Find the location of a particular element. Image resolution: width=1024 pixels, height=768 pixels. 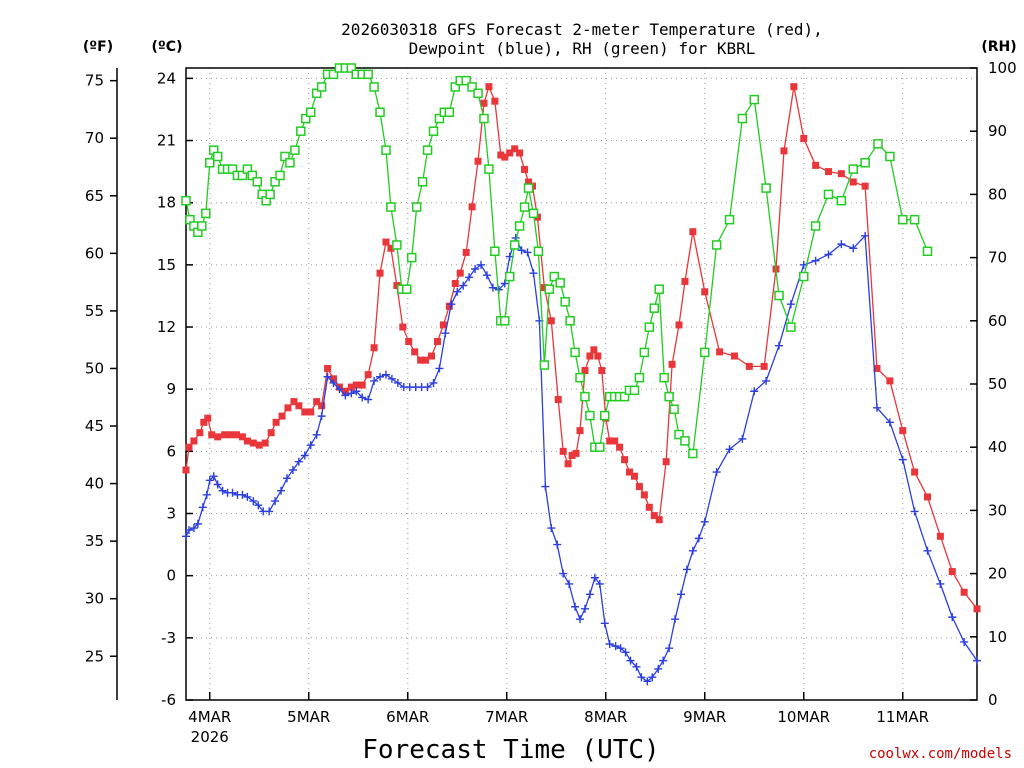

fahrenheit-tick-label: 60 is located at coordinates (94, 253).